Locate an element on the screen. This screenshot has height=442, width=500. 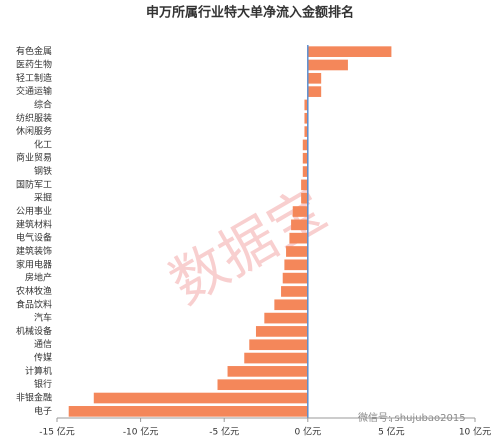
x-tick-label: 0 亿元 is located at coordinates (308, 432).